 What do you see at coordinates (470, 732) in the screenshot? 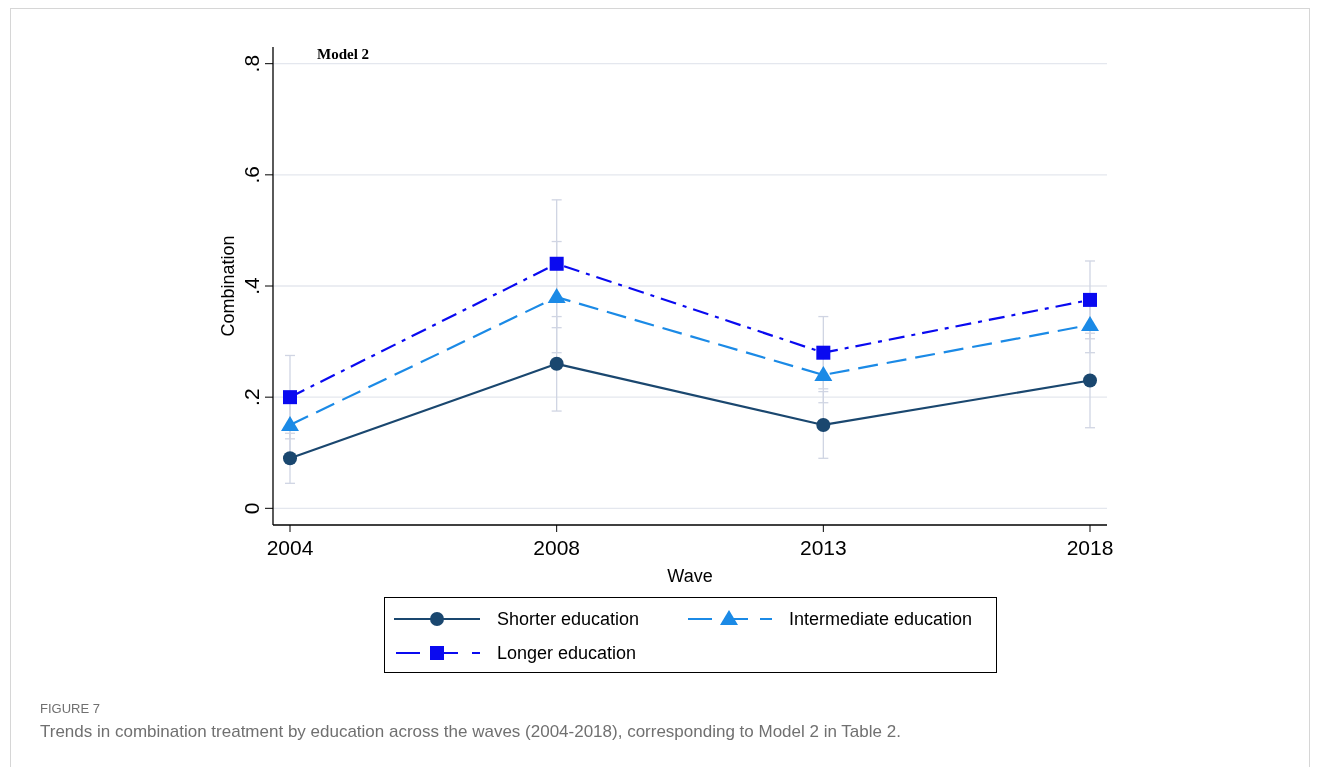
I see `text: Trends in combination treatment by education across the waves (2004-2018), corresponding to Model 2 in Table 2.` at bounding box center [470, 732].